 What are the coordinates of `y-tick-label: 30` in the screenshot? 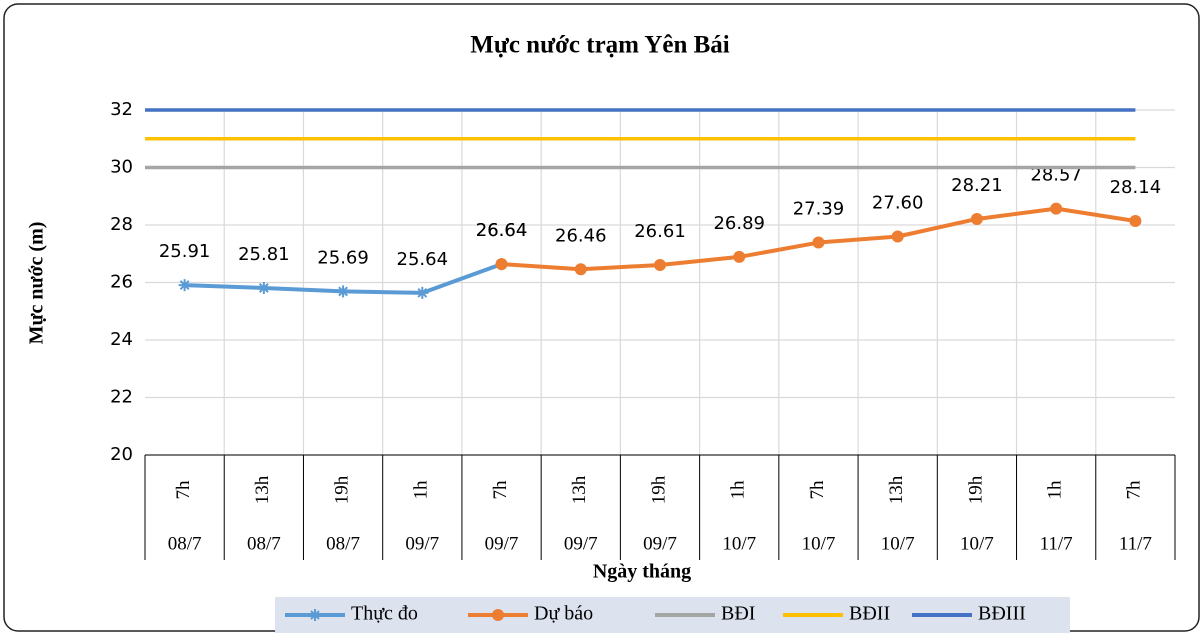 It's located at (121, 167).